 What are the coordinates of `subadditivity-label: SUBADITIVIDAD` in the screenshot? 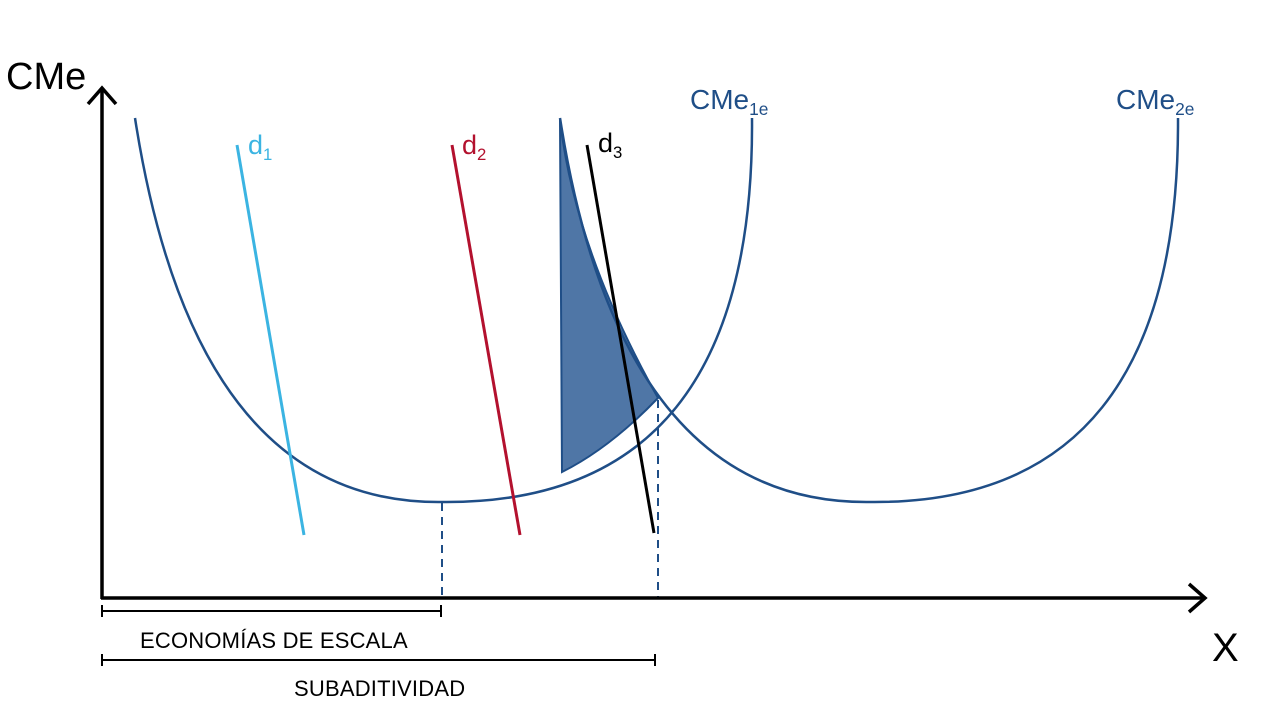 It's located at (380, 688).